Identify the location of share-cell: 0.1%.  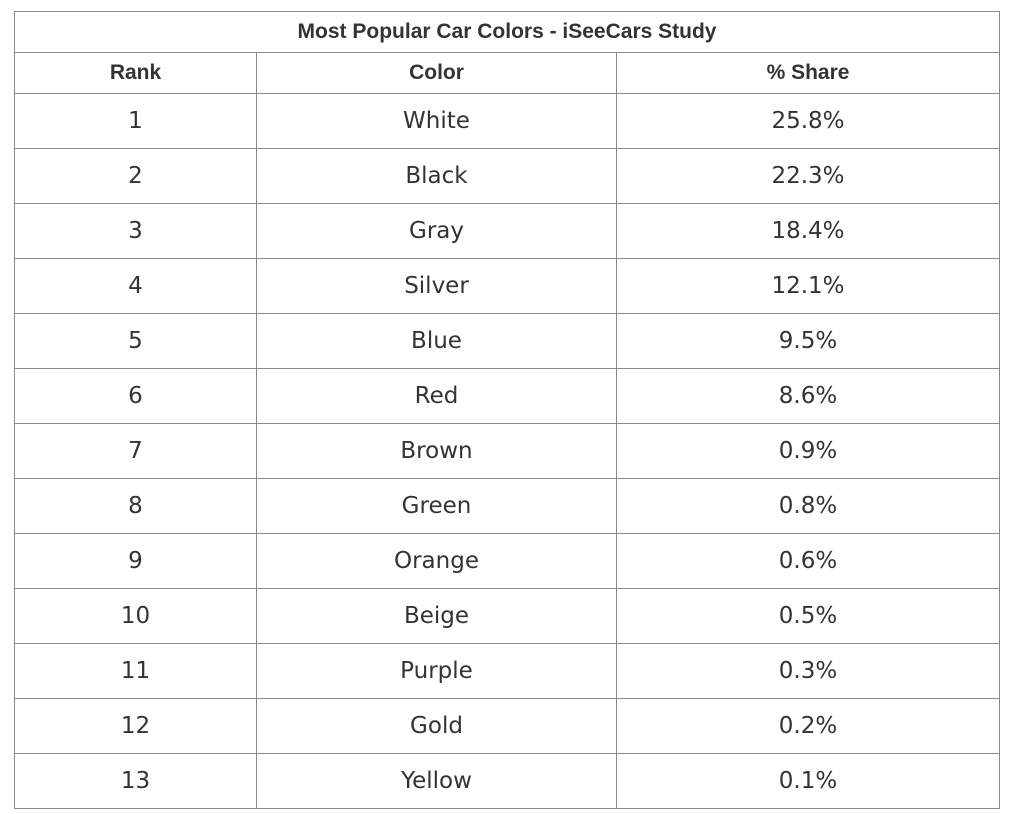
(808, 781).